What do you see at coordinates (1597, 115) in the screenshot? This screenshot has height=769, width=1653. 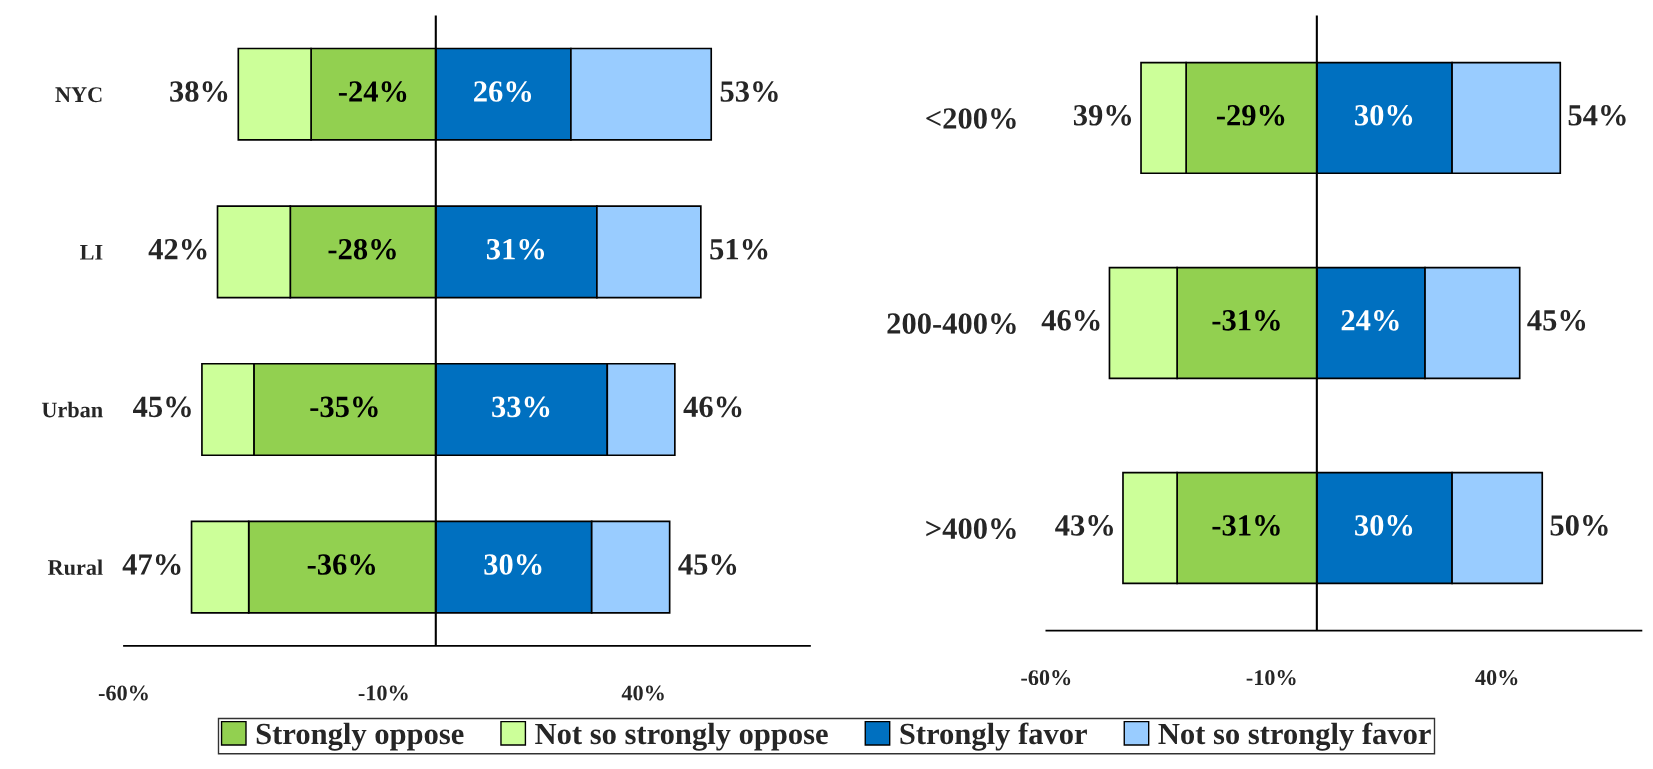 I see `text: 54%` at bounding box center [1597, 115].